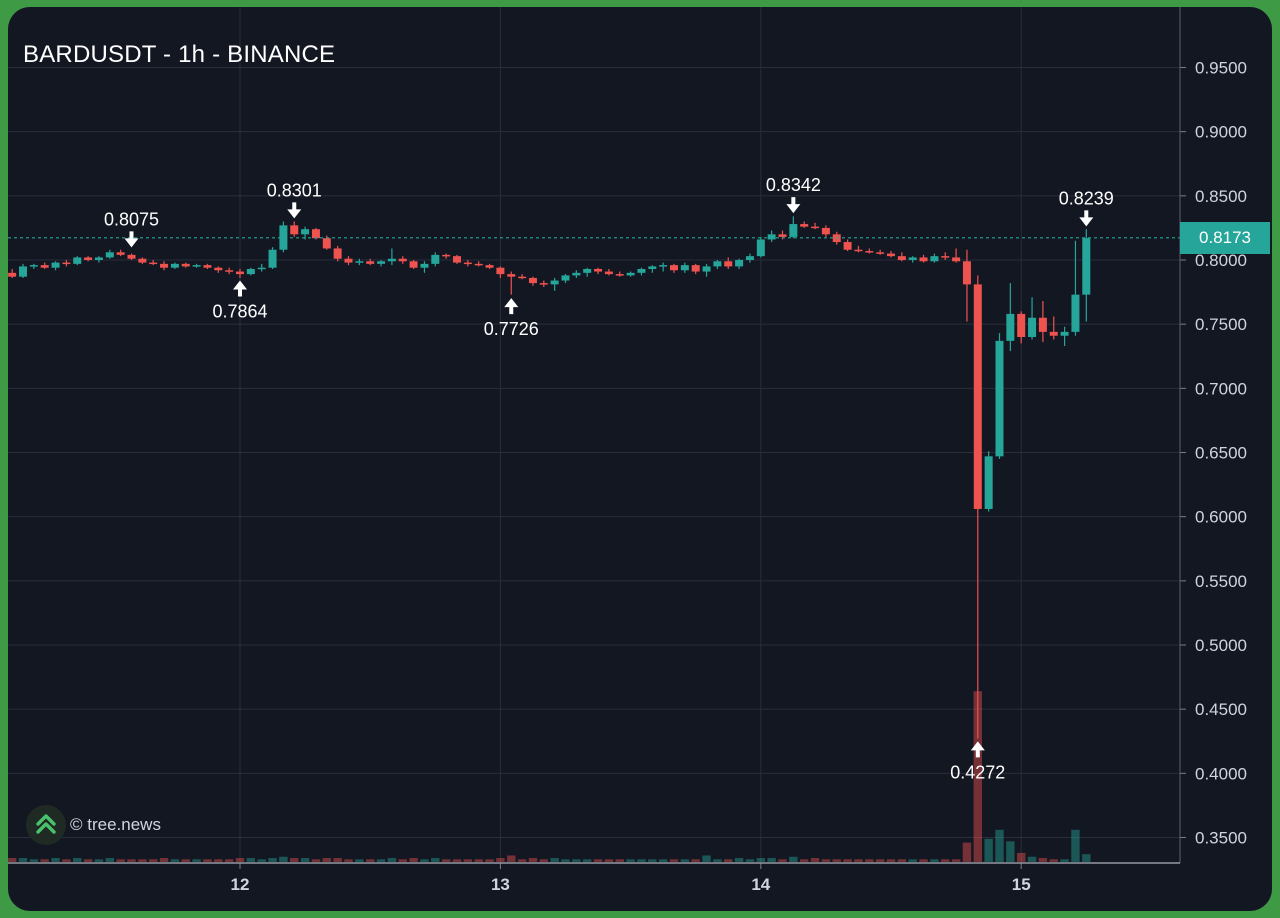 The image size is (1280, 918). Describe the element at coordinates (1221, 324) in the screenshot. I see `y-tick-label: 0.7500` at that location.